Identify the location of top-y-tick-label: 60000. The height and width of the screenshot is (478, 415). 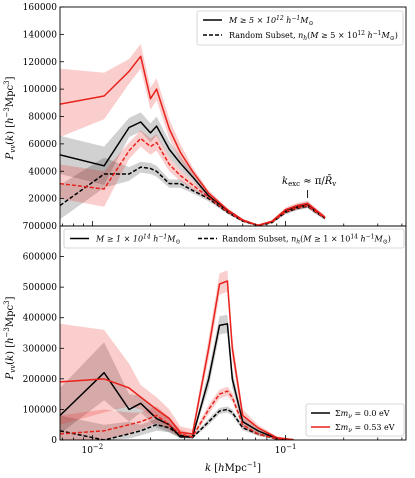
(42, 145).